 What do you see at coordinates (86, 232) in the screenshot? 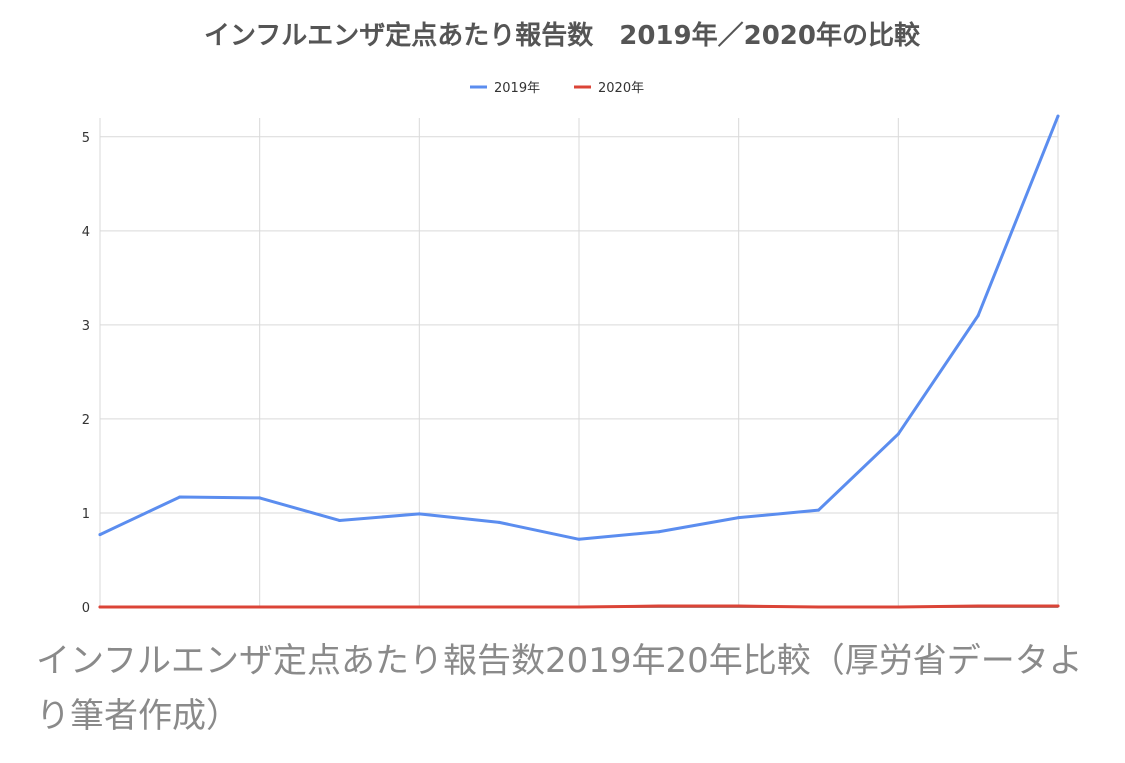
I see `y-tick-label: 4` at bounding box center [86, 232].